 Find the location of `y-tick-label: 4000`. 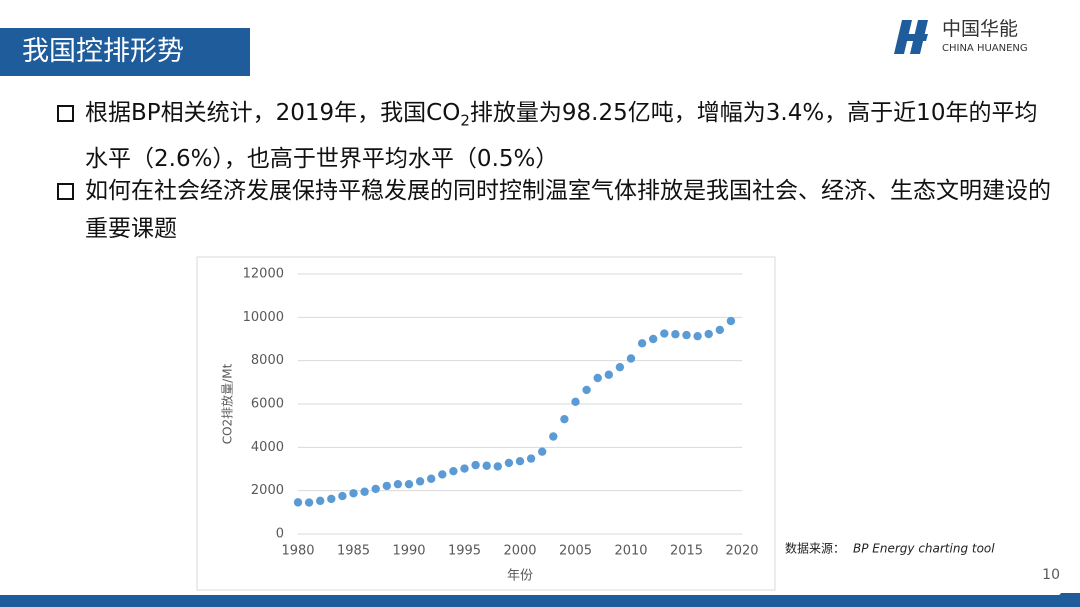

y-tick-label: 4000 is located at coordinates (267, 447).